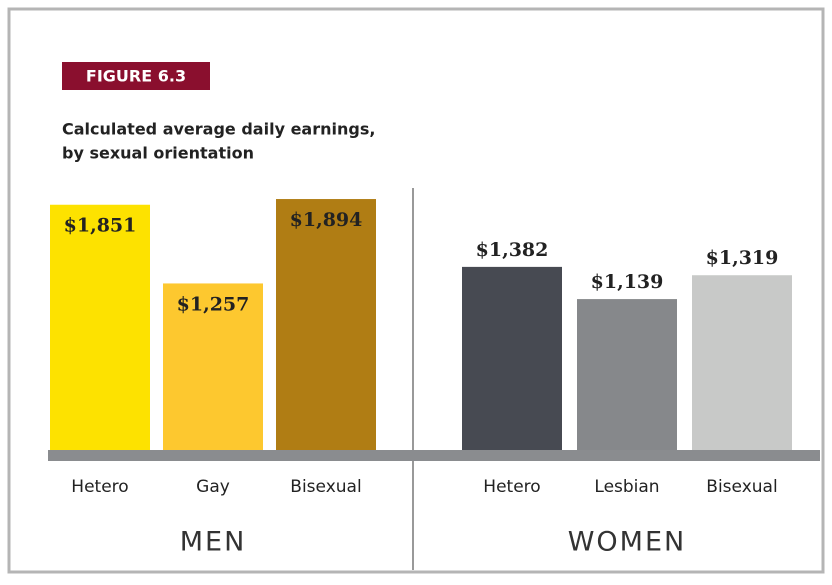  What do you see at coordinates (627, 542) in the screenshot?
I see `group-label: WOMEN` at bounding box center [627, 542].